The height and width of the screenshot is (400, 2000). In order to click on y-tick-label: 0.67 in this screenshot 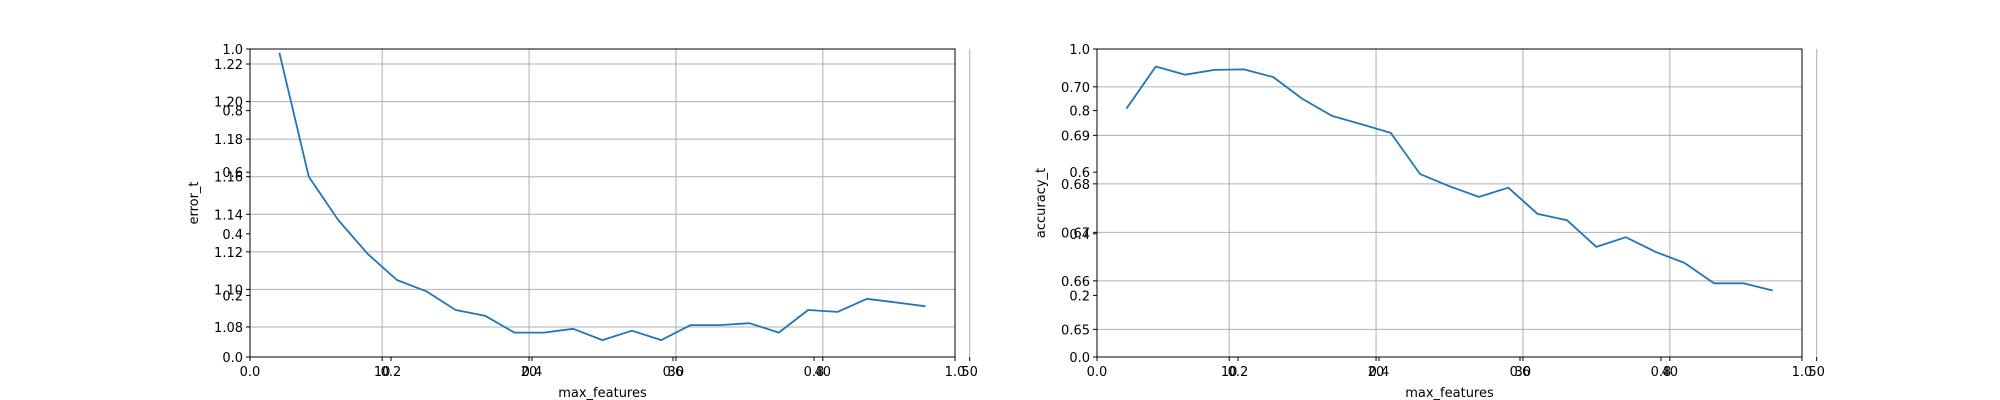, I will do `click(1075, 233)`.